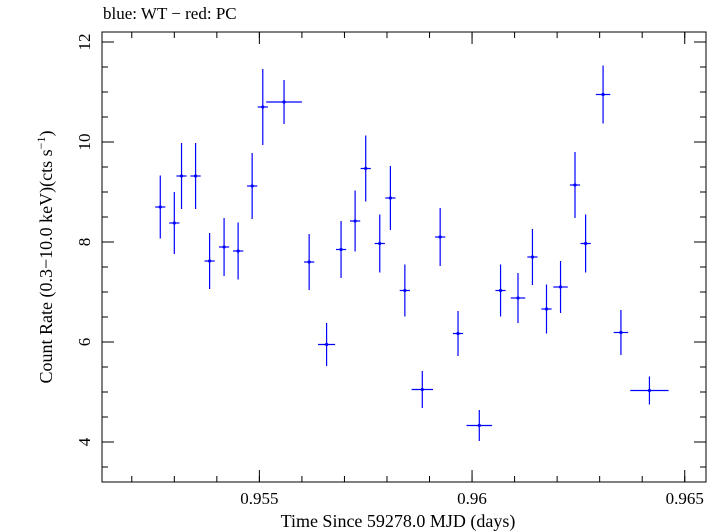 Image resolution: width=713 pixels, height=532 pixels. I want to click on y-axis-label-end: ), so click(46, 134).